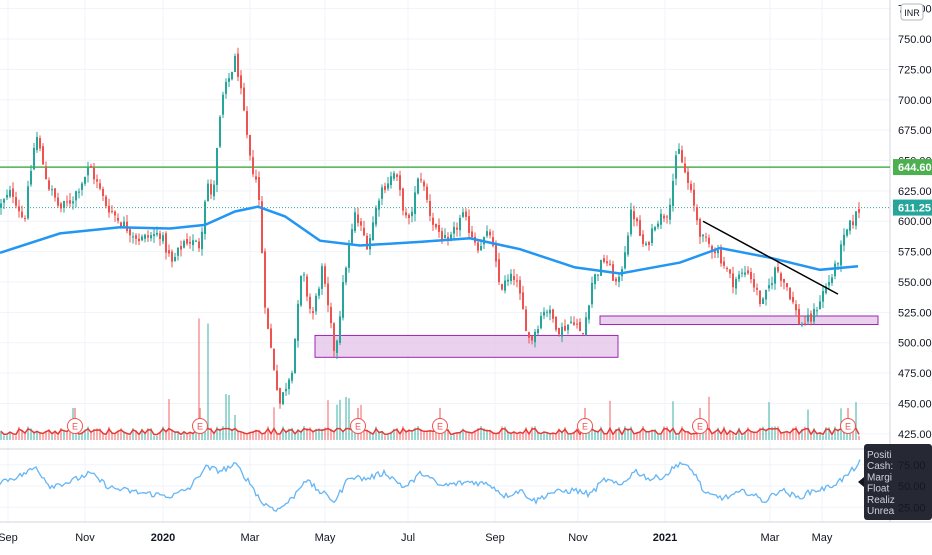  What do you see at coordinates (878, 489) in the screenshot?
I see `tooltip-line: Float` at bounding box center [878, 489].